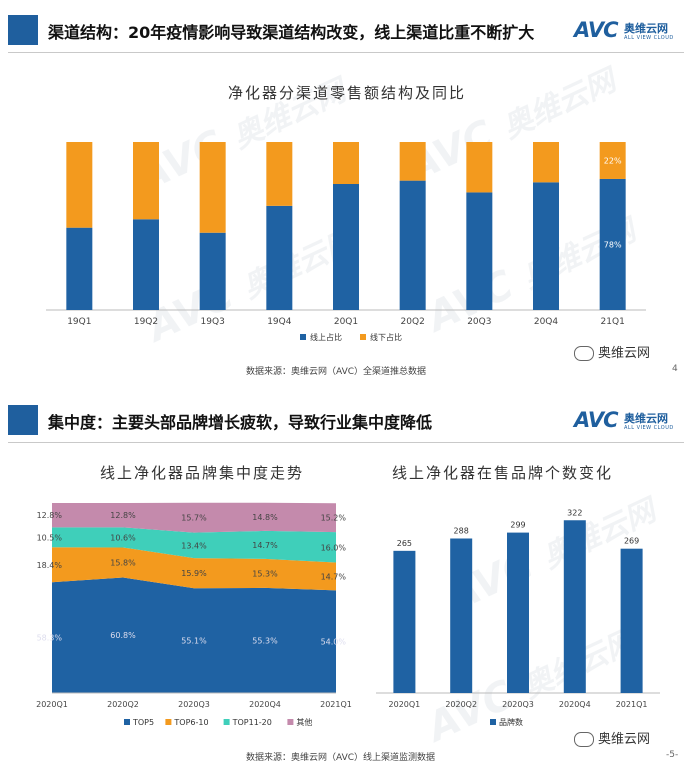 The height and width of the screenshot is (763, 692). Describe the element at coordinates (304, 722) in the screenshot. I see `legend-label: 其他` at that location.